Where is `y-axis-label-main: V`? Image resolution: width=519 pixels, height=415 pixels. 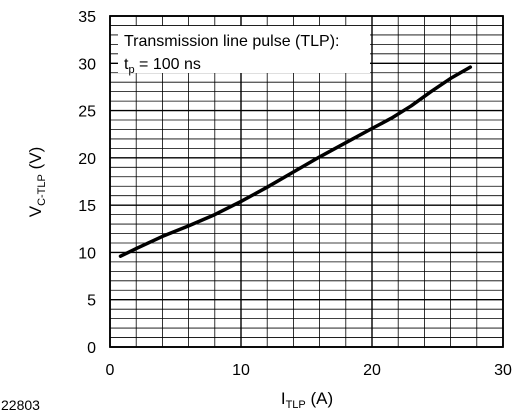
y-axis-label-main: V is located at coordinates (35, 211).